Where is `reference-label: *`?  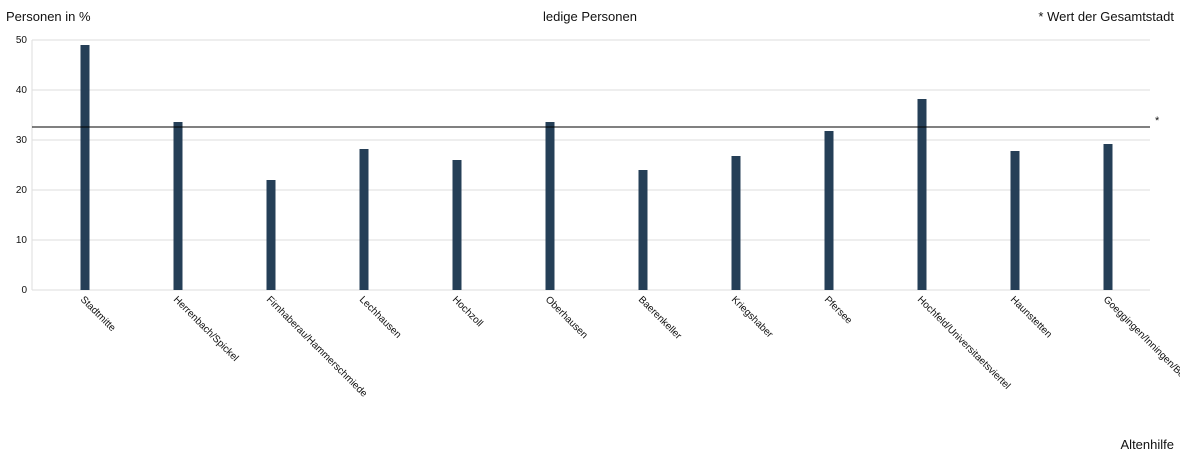 reference-label: * is located at coordinates (1157, 121).